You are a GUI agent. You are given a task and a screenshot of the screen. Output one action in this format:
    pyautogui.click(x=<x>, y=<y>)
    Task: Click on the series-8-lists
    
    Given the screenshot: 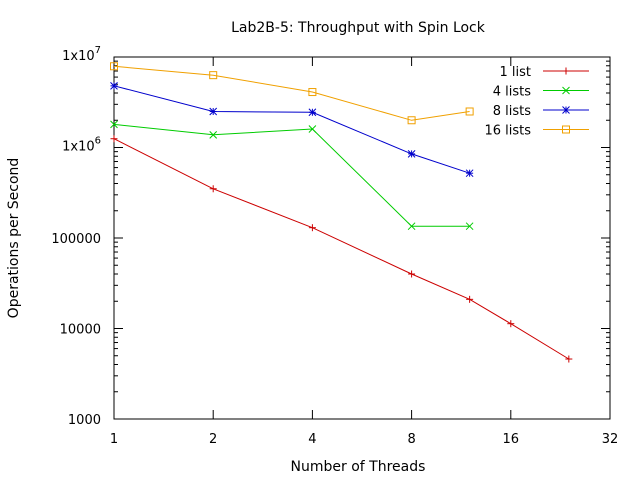 What is the action you would take?
    pyautogui.click(x=292, y=129)
    